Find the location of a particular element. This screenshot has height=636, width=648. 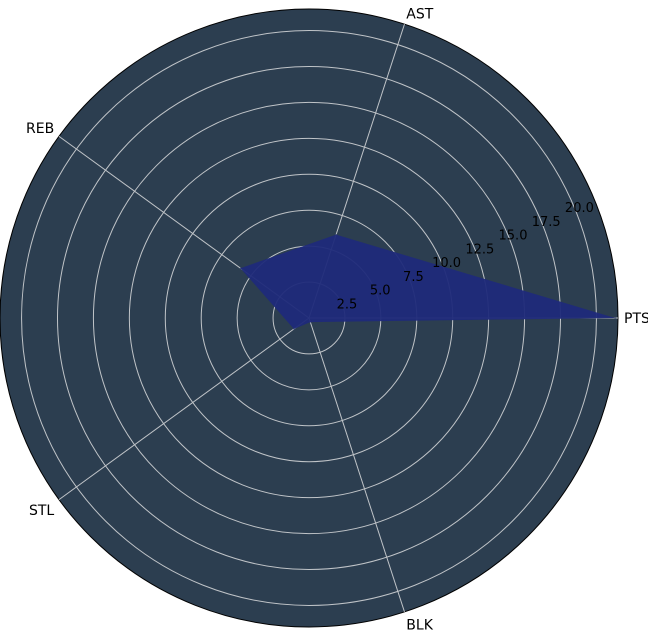

radial-tick-labels: 2.5 5.0 7.5 10.0 12.5 15.0 17.5 20.0 is located at coordinates (465, 256).